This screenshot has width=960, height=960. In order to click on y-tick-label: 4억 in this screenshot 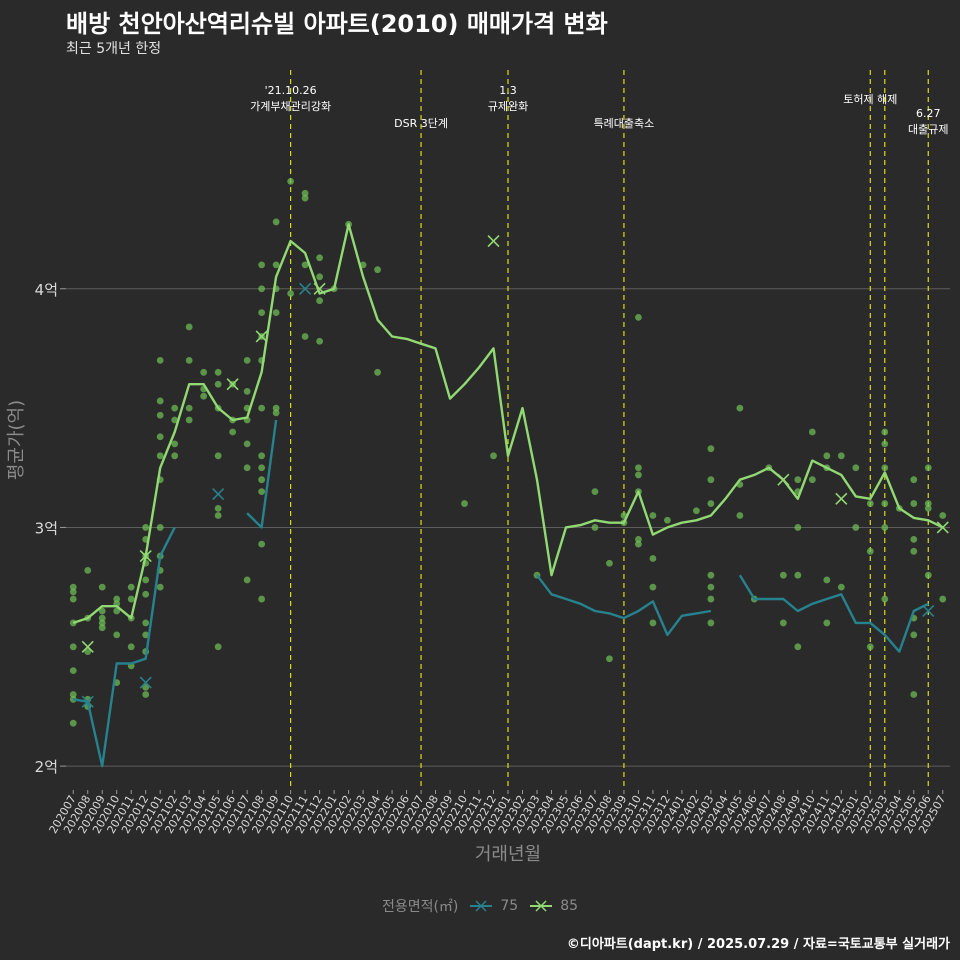, I will do `click(46, 290)`.